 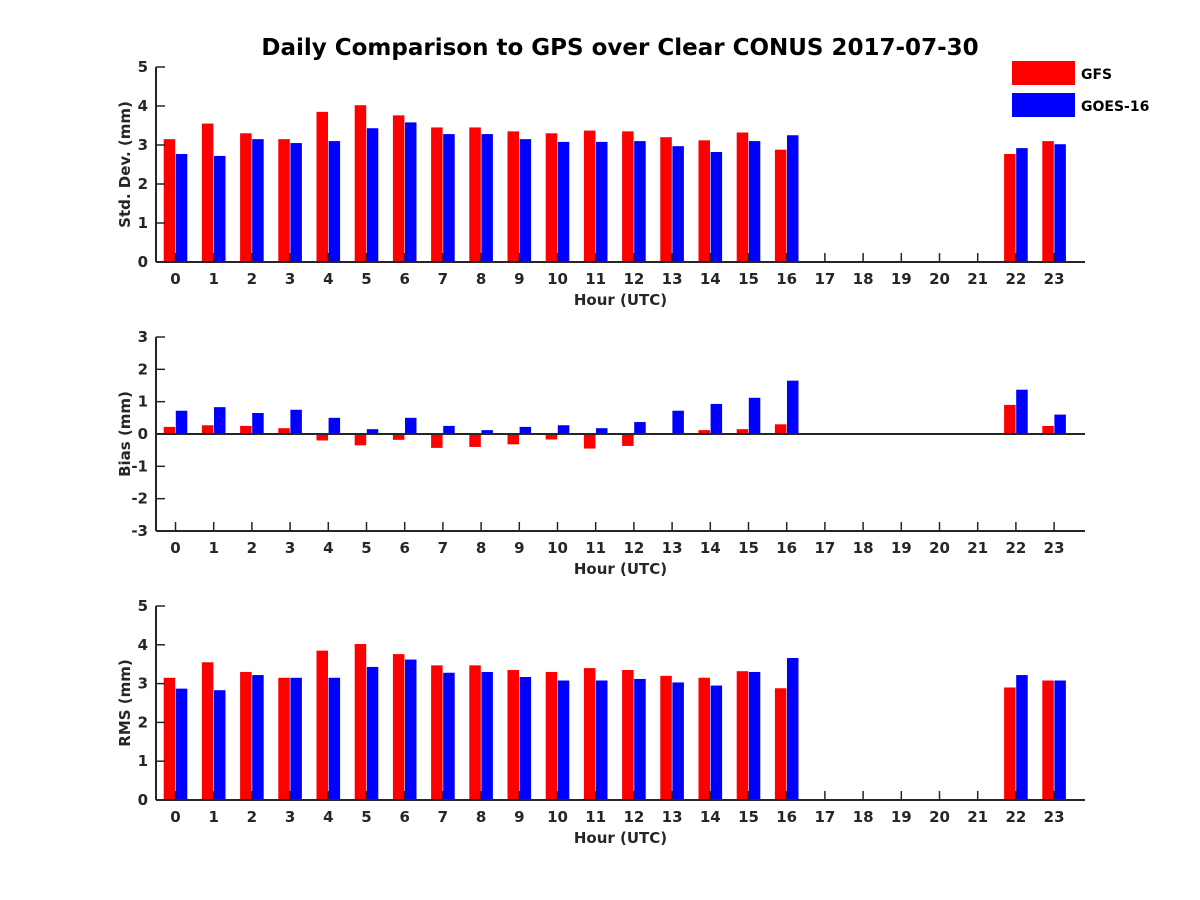 What do you see at coordinates (1048, 201) in the screenshot?
I see `bar-std-dev-gfs-h23` at bounding box center [1048, 201].